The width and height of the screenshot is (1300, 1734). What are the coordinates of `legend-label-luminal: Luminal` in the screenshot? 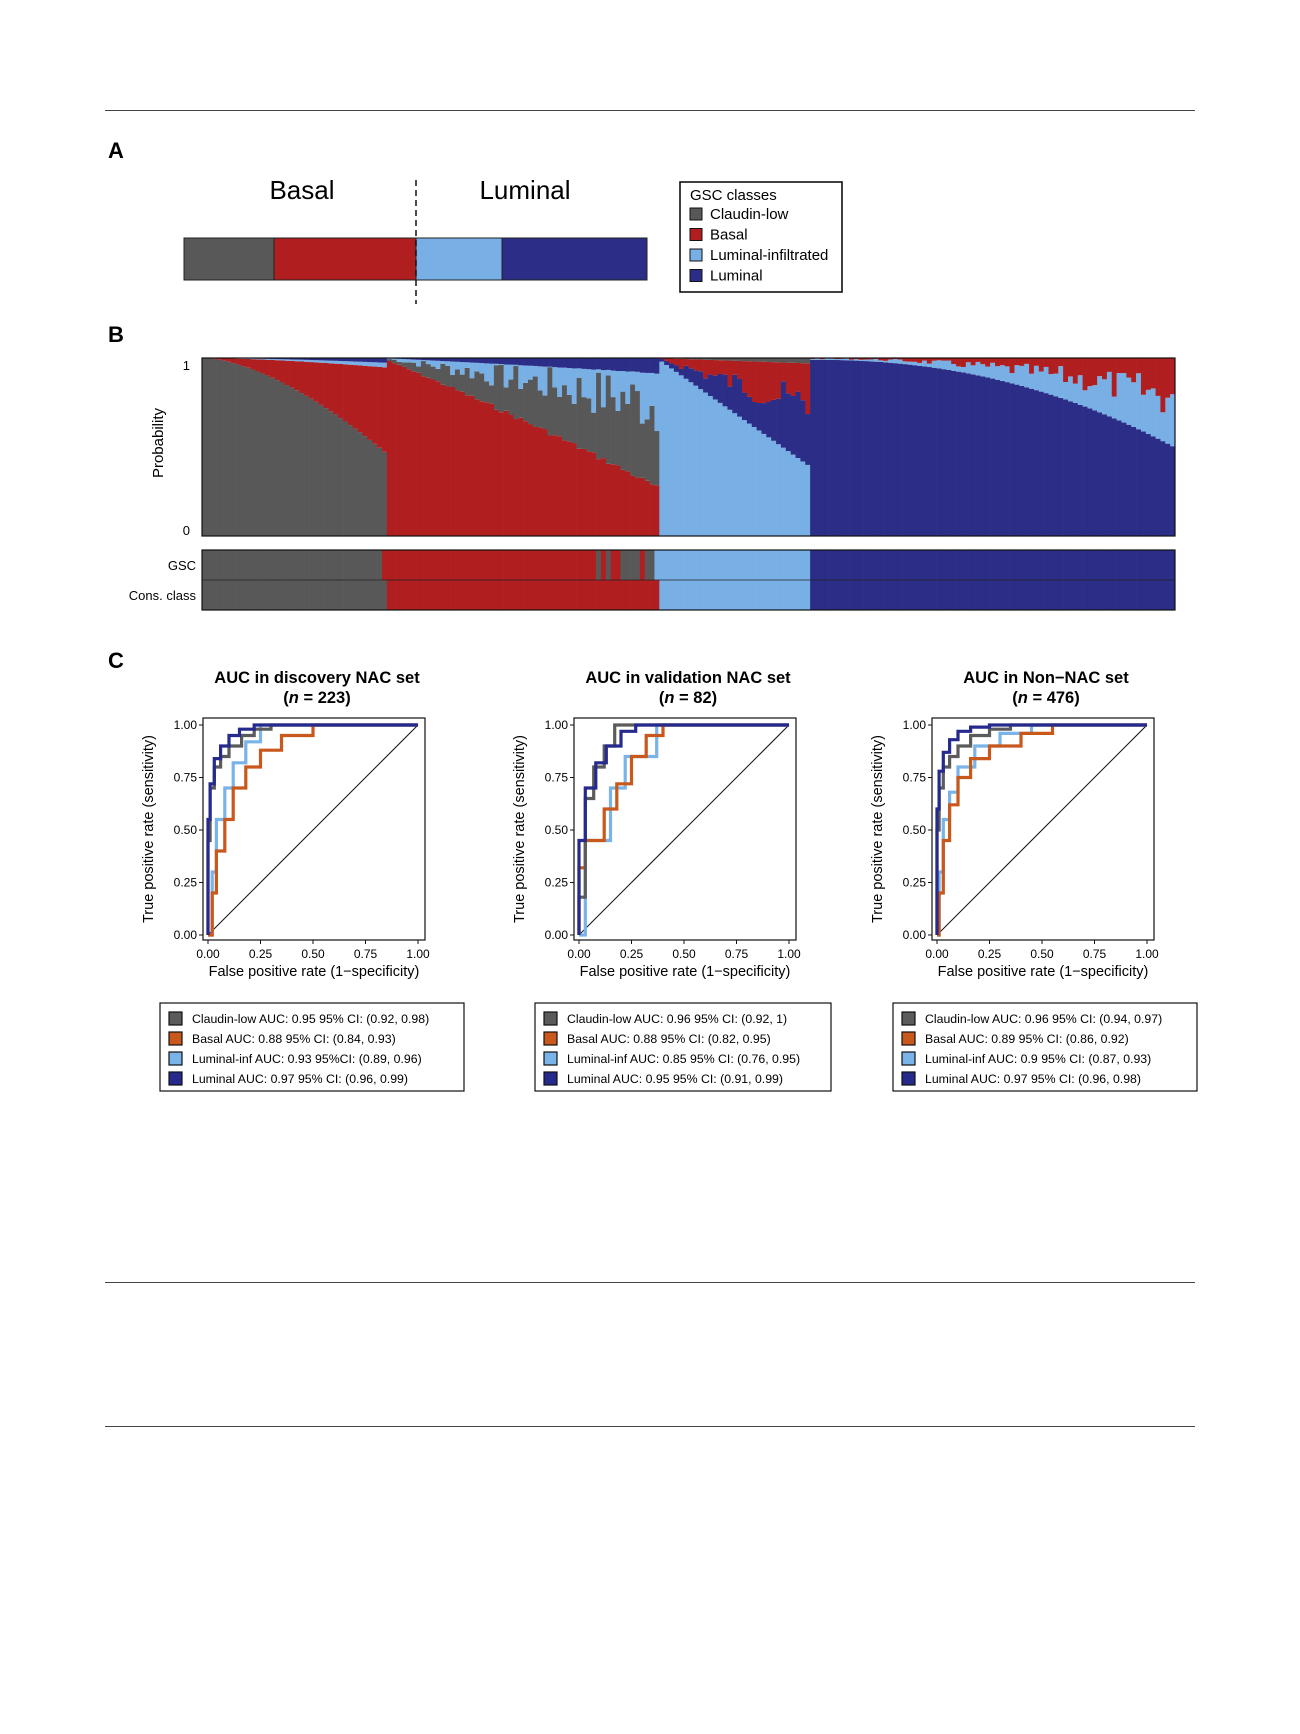 It's located at (736, 276).